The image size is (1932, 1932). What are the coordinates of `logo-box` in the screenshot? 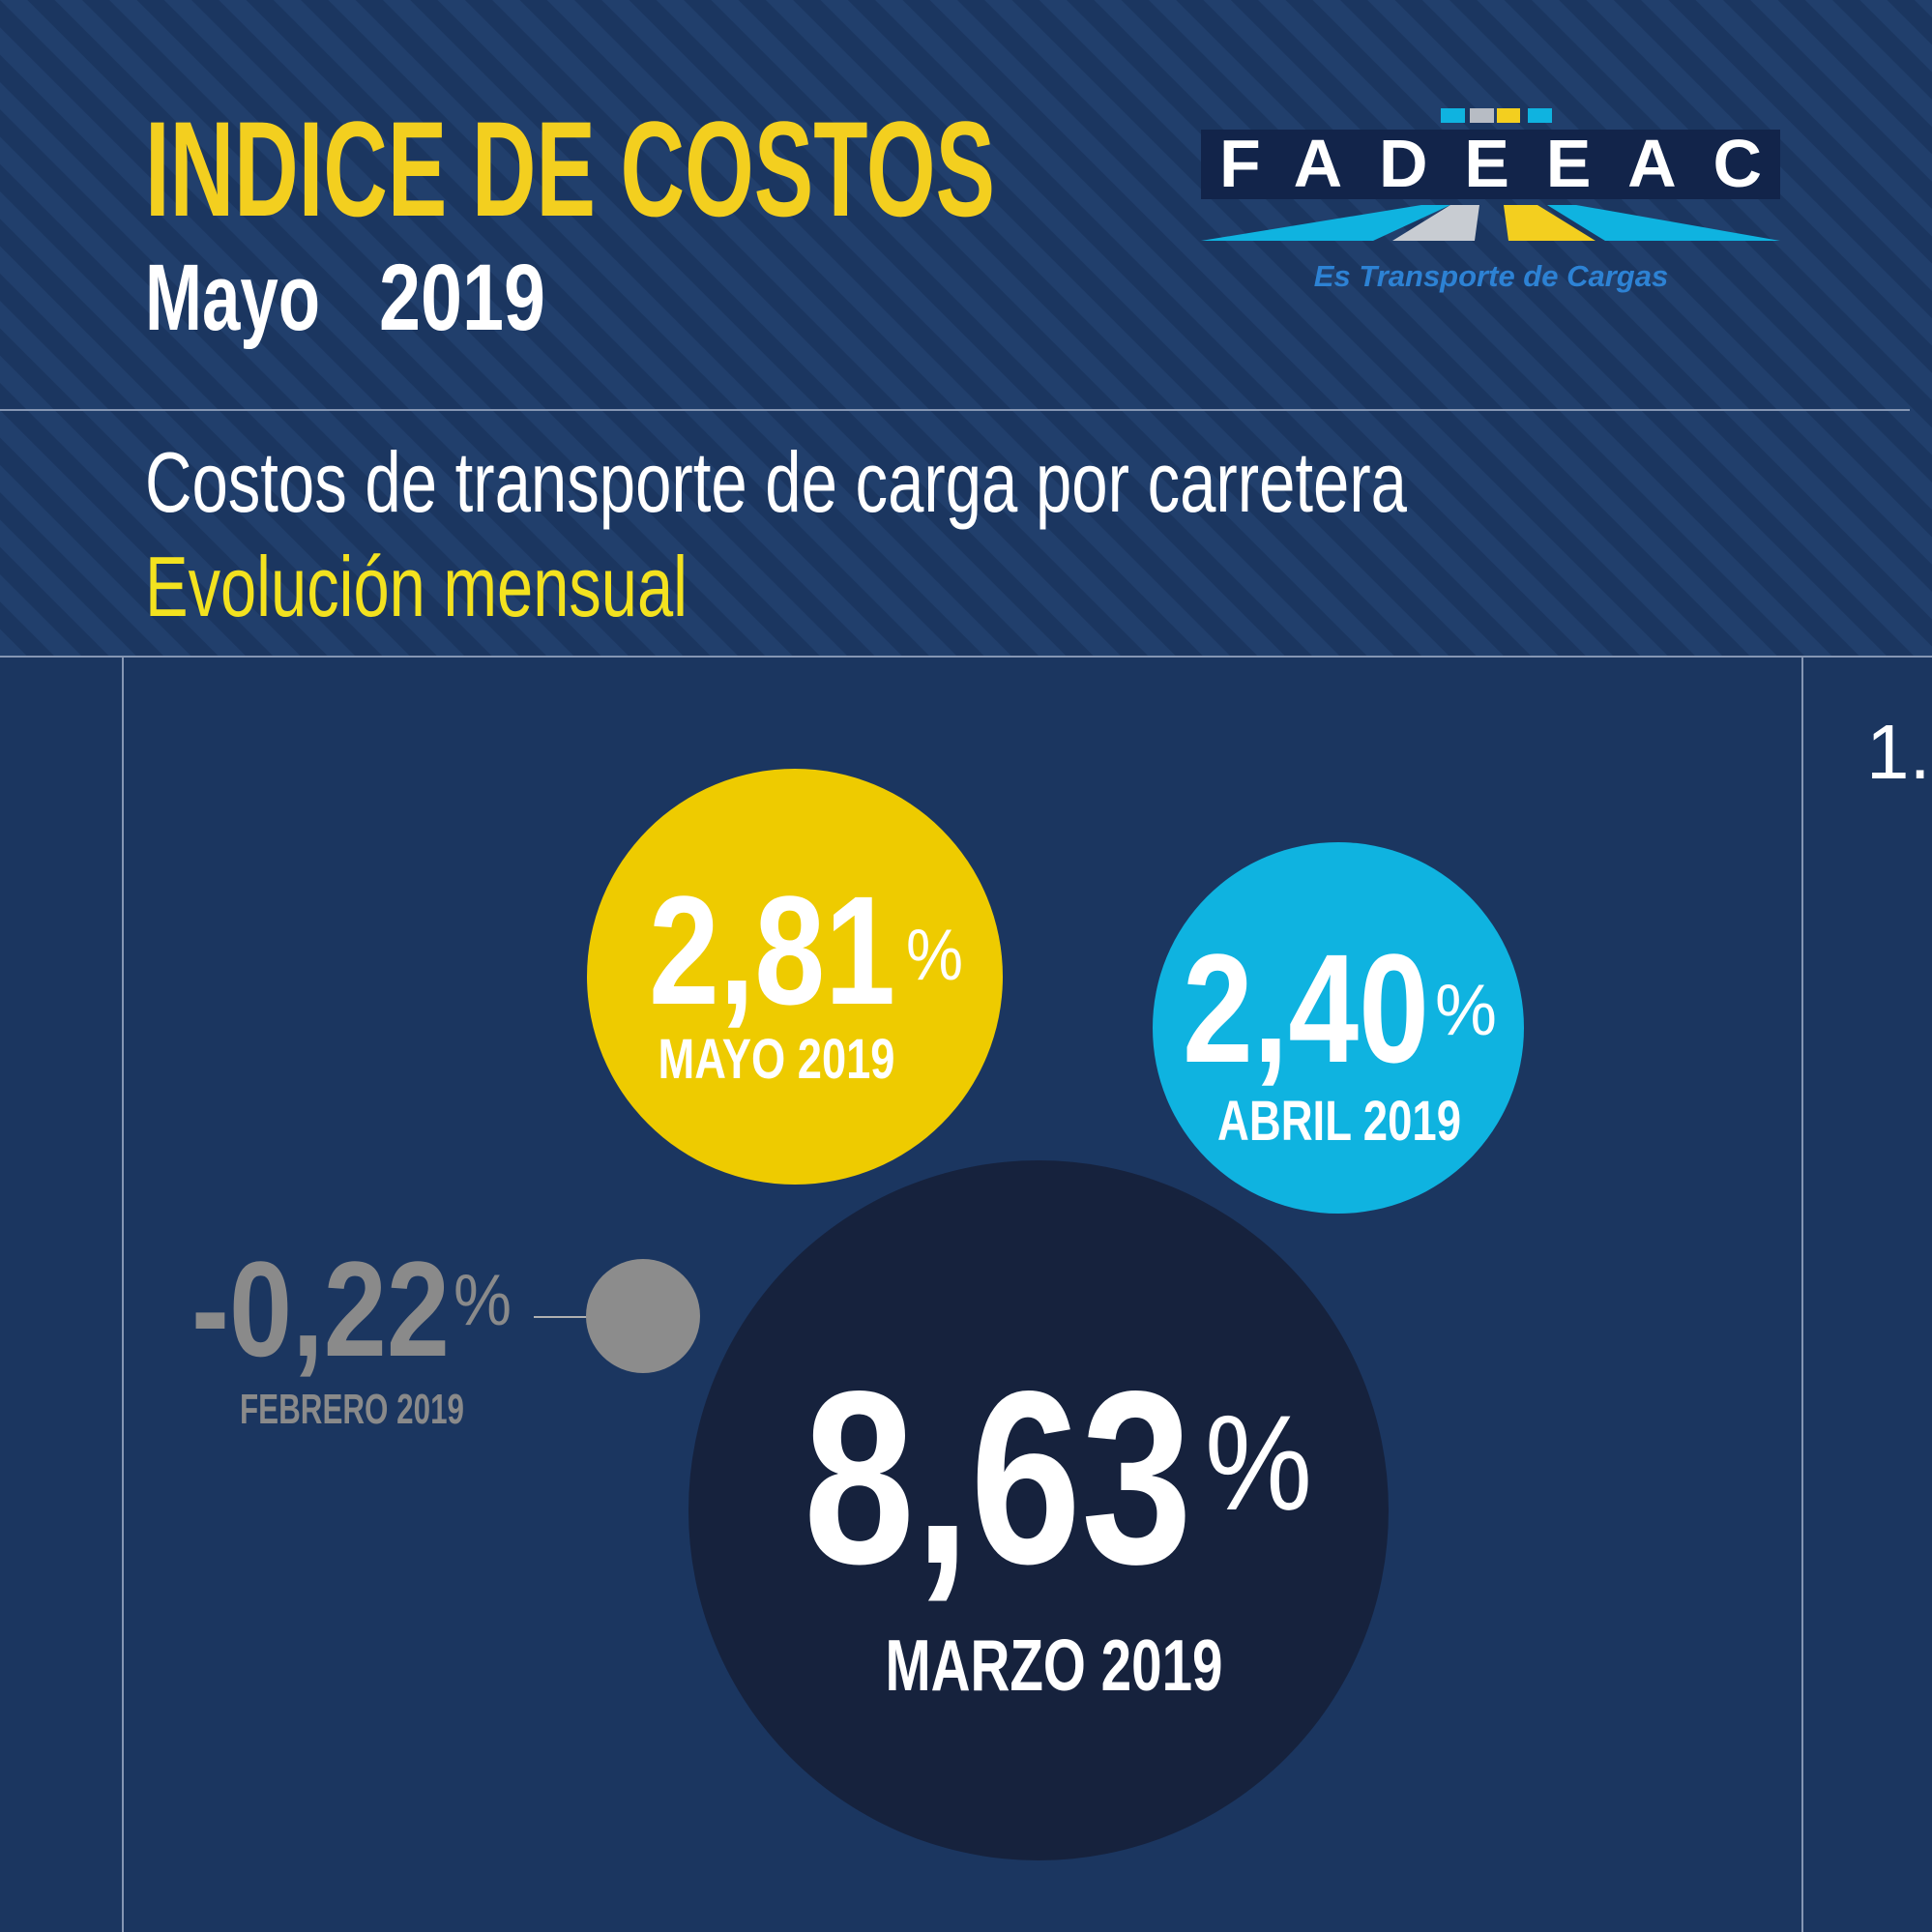 It's located at (1490, 164).